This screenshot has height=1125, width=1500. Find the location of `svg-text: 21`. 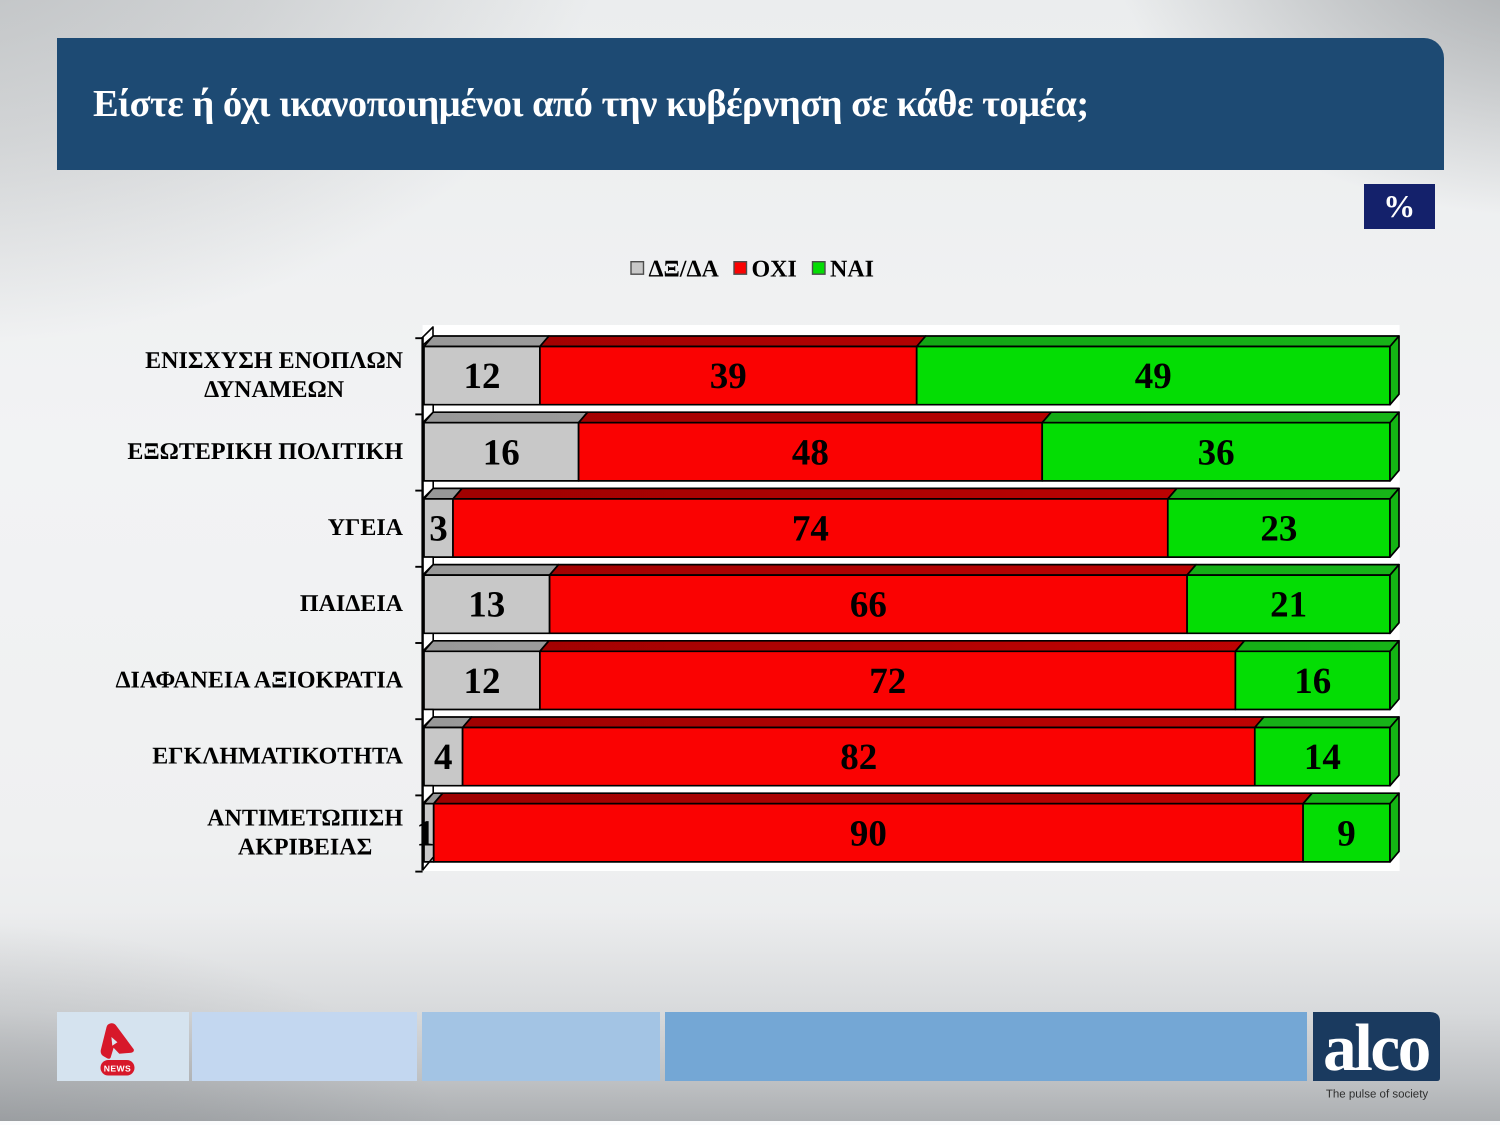

svg-text: 21 is located at coordinates (1288, 605).